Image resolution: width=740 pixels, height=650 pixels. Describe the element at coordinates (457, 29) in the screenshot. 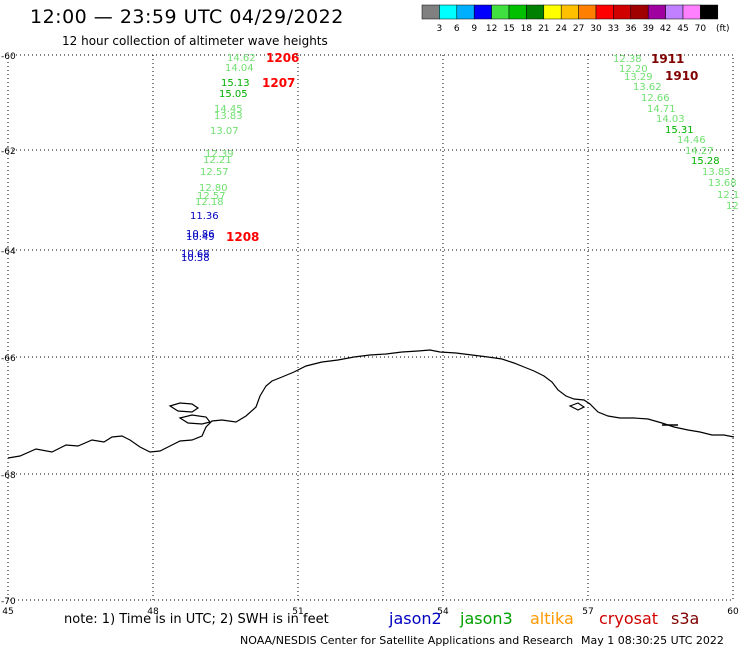

I see `legend-label: 6` at that location.